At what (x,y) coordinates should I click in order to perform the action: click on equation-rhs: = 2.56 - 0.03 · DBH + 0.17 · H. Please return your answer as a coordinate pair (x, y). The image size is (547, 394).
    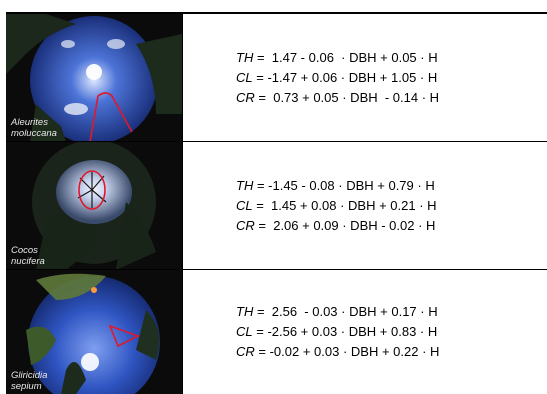
    Looking at the image, I should click on (345, 311).